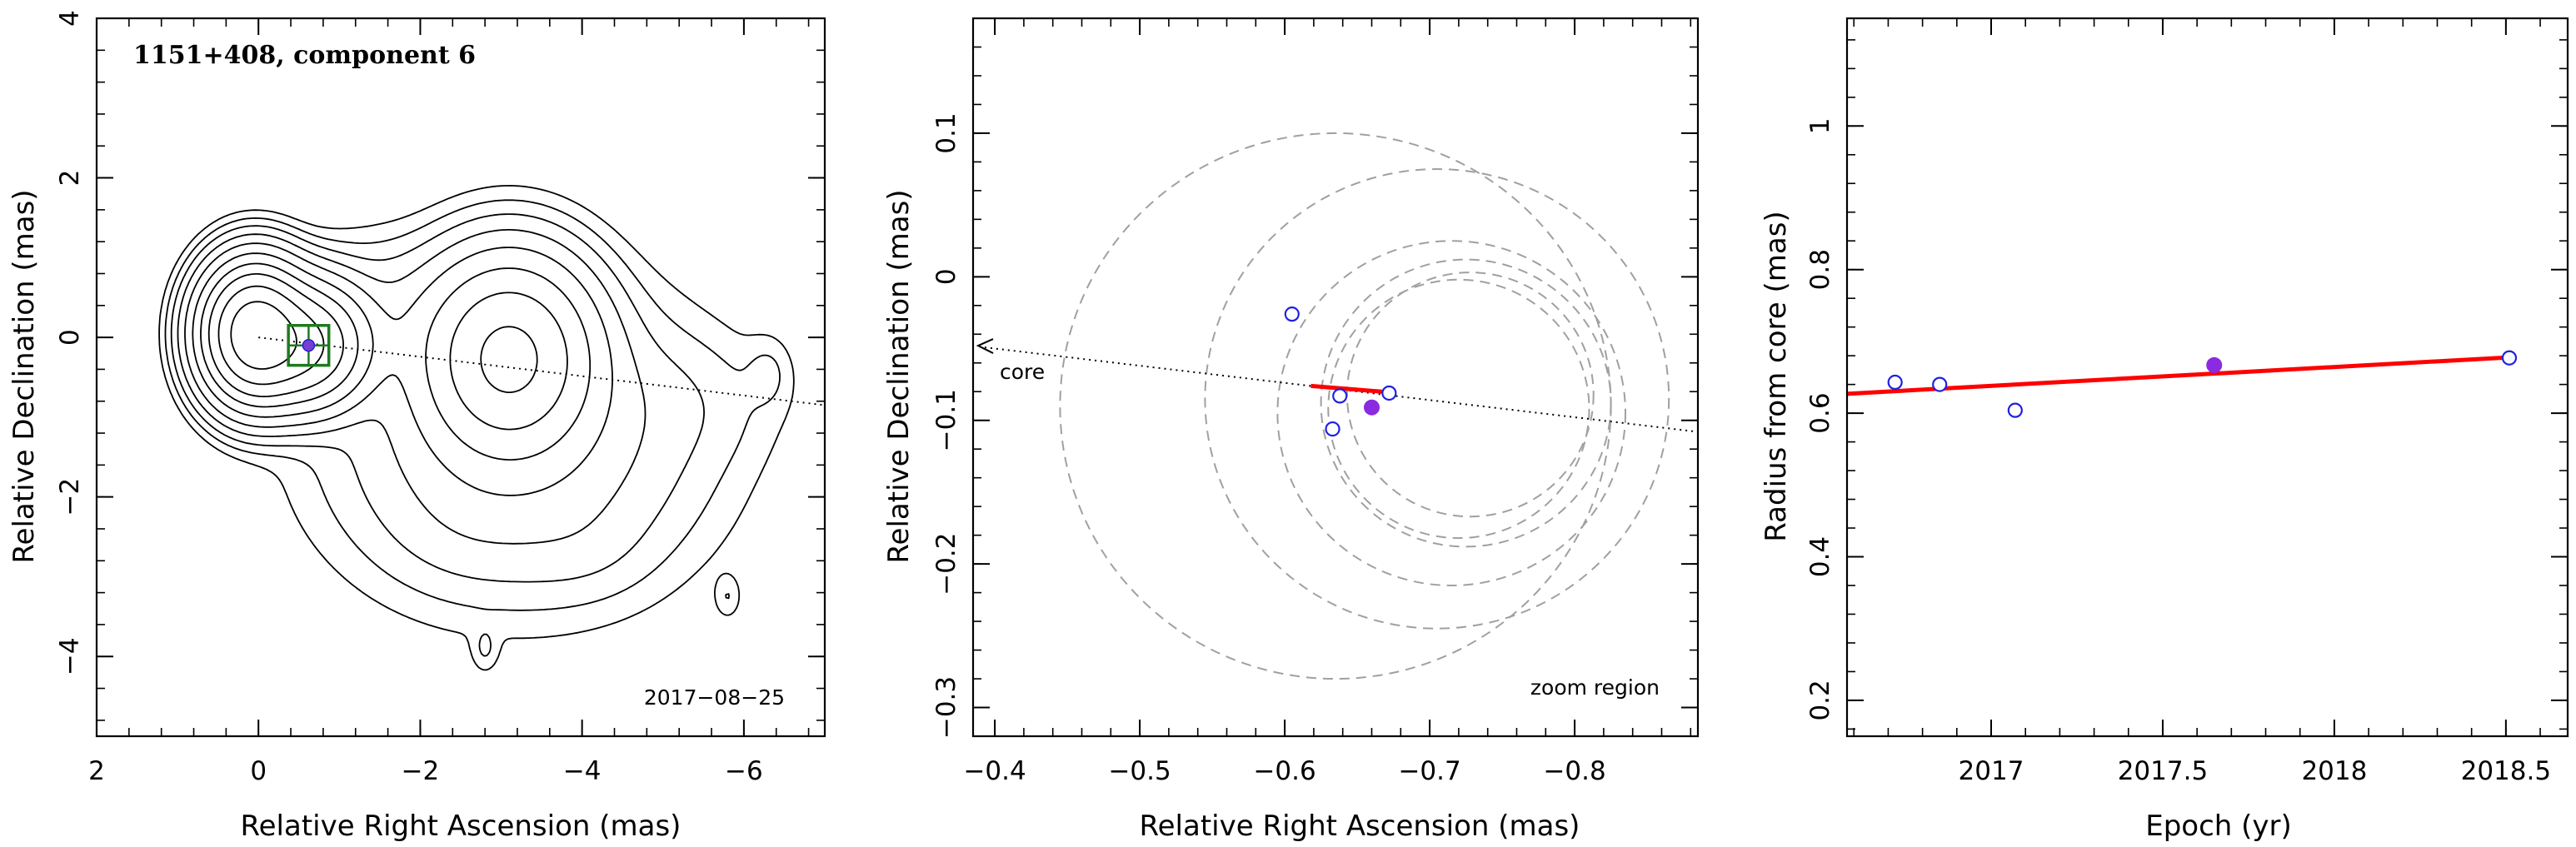 The width and height of the screenshot is (2576, 847). I want to click on radius-y-tick-label: 1, so click(1820, 125).